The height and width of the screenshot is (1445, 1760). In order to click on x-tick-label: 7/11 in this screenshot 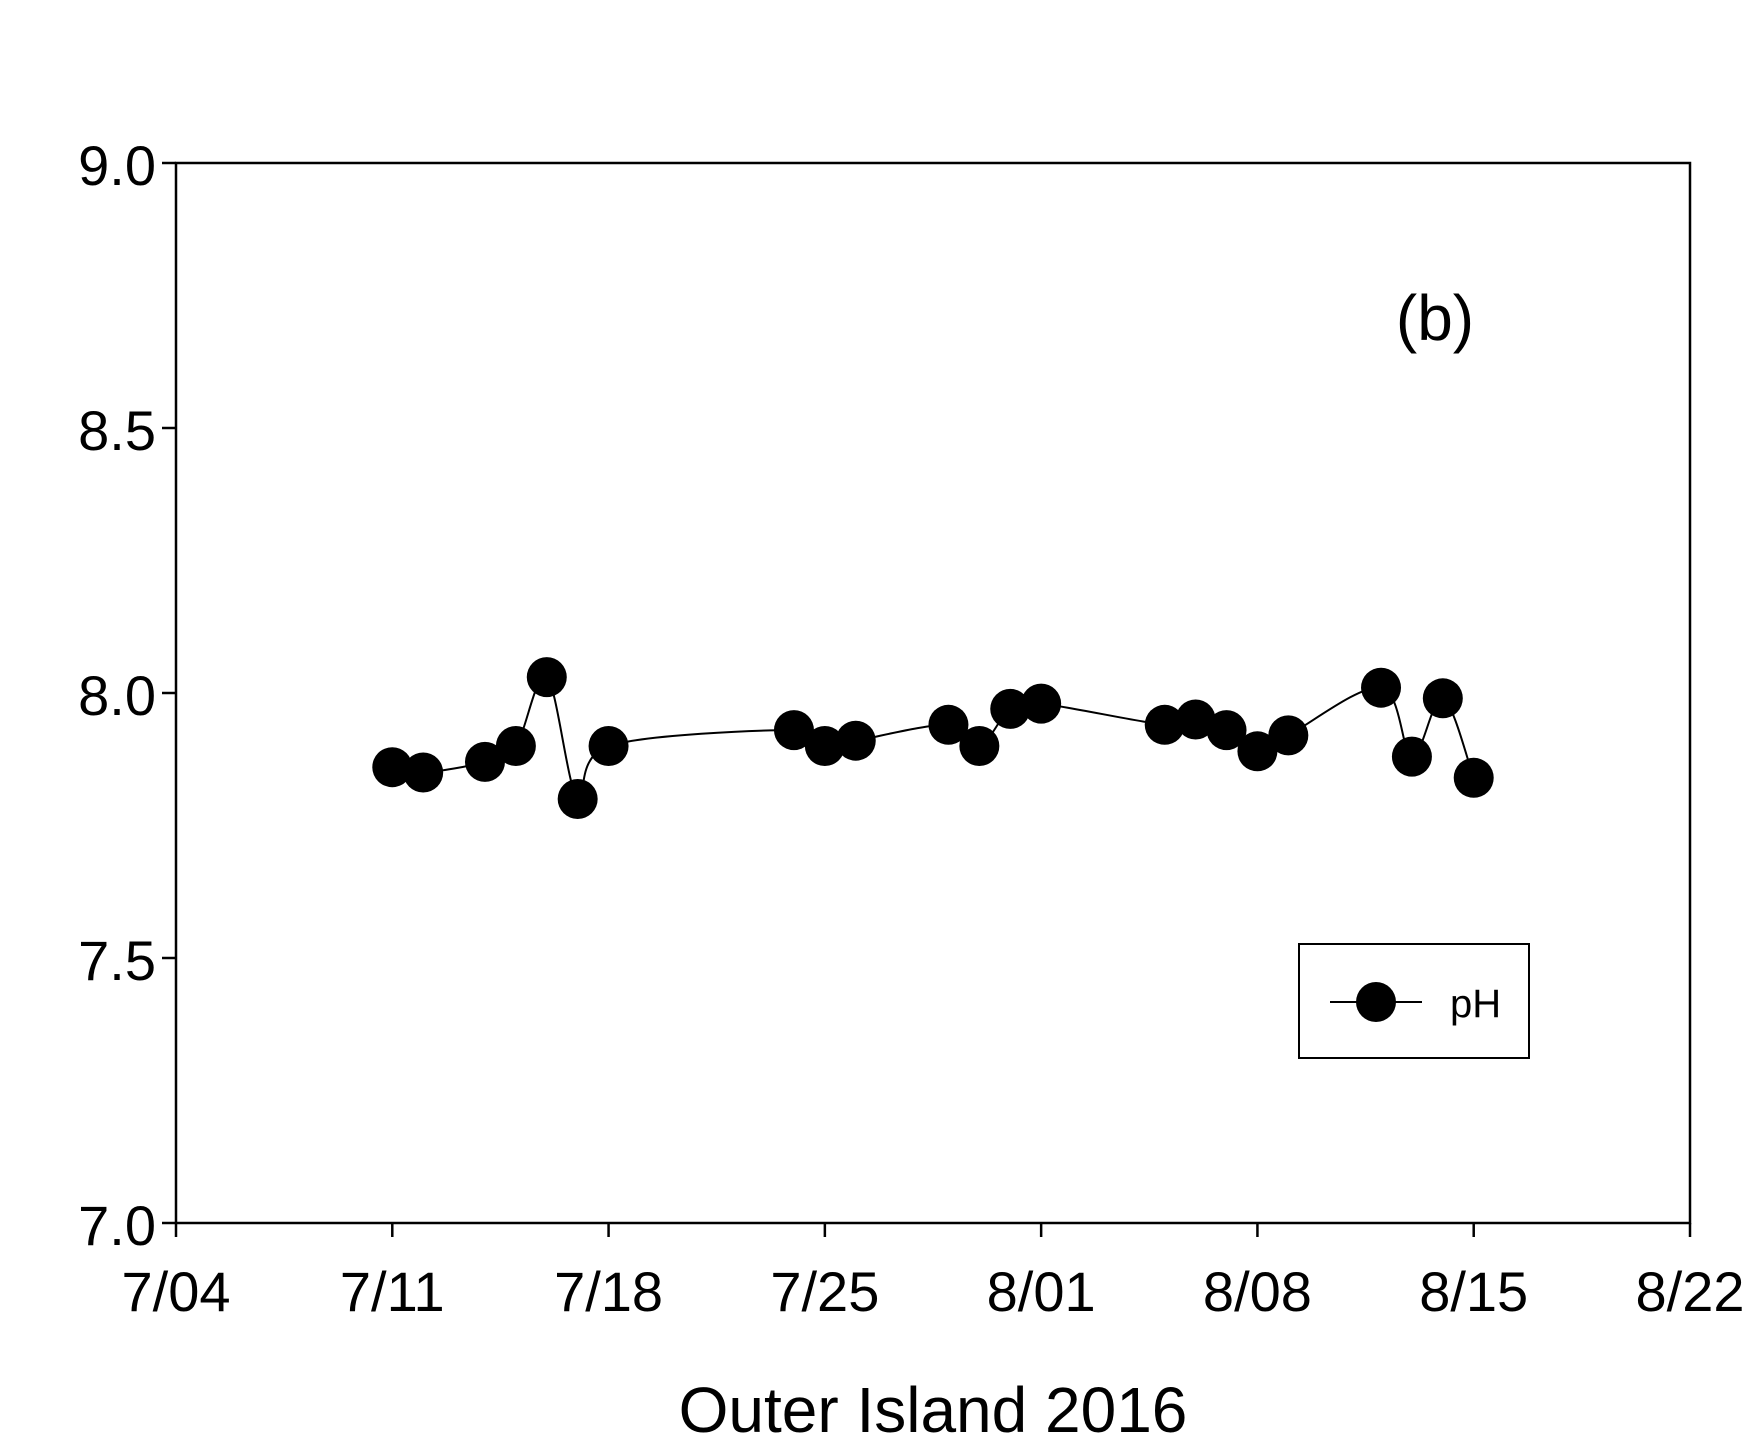, I will do `click(392, 1291)`.